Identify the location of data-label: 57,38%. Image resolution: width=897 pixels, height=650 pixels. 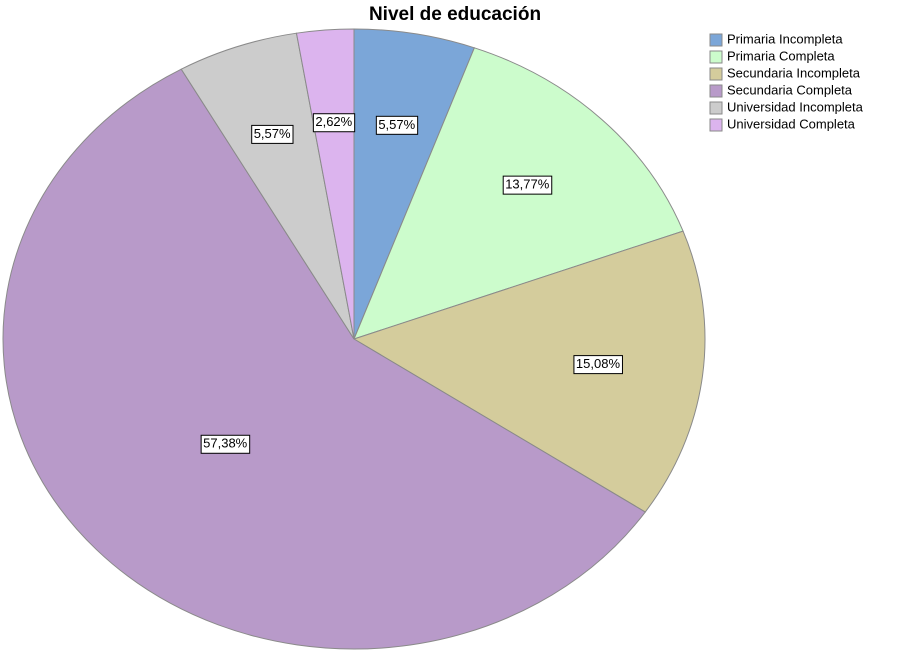
(225, 444).